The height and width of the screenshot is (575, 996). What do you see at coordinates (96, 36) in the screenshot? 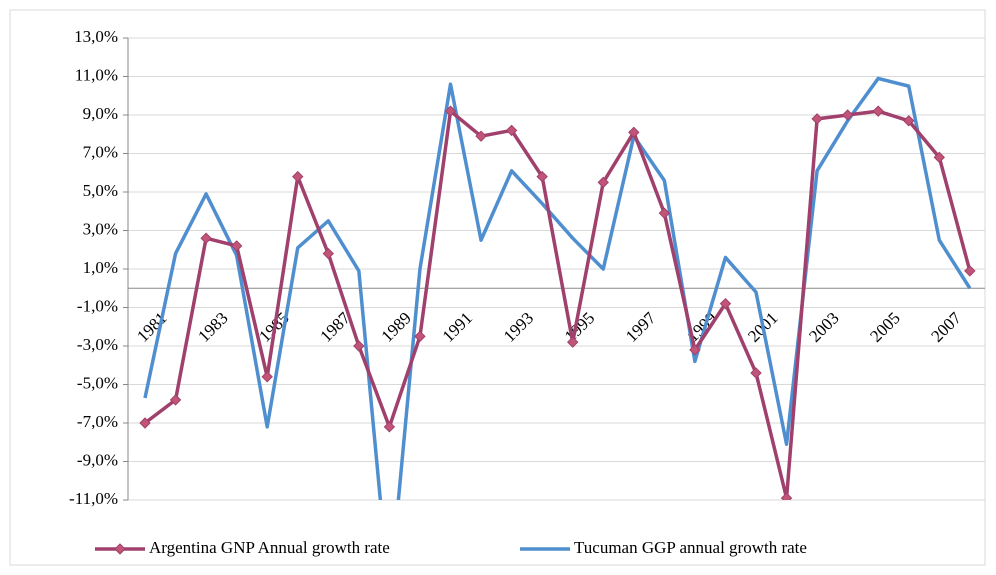
I see `y-tick-label: 13,0%` at bounding box center [96, 36].